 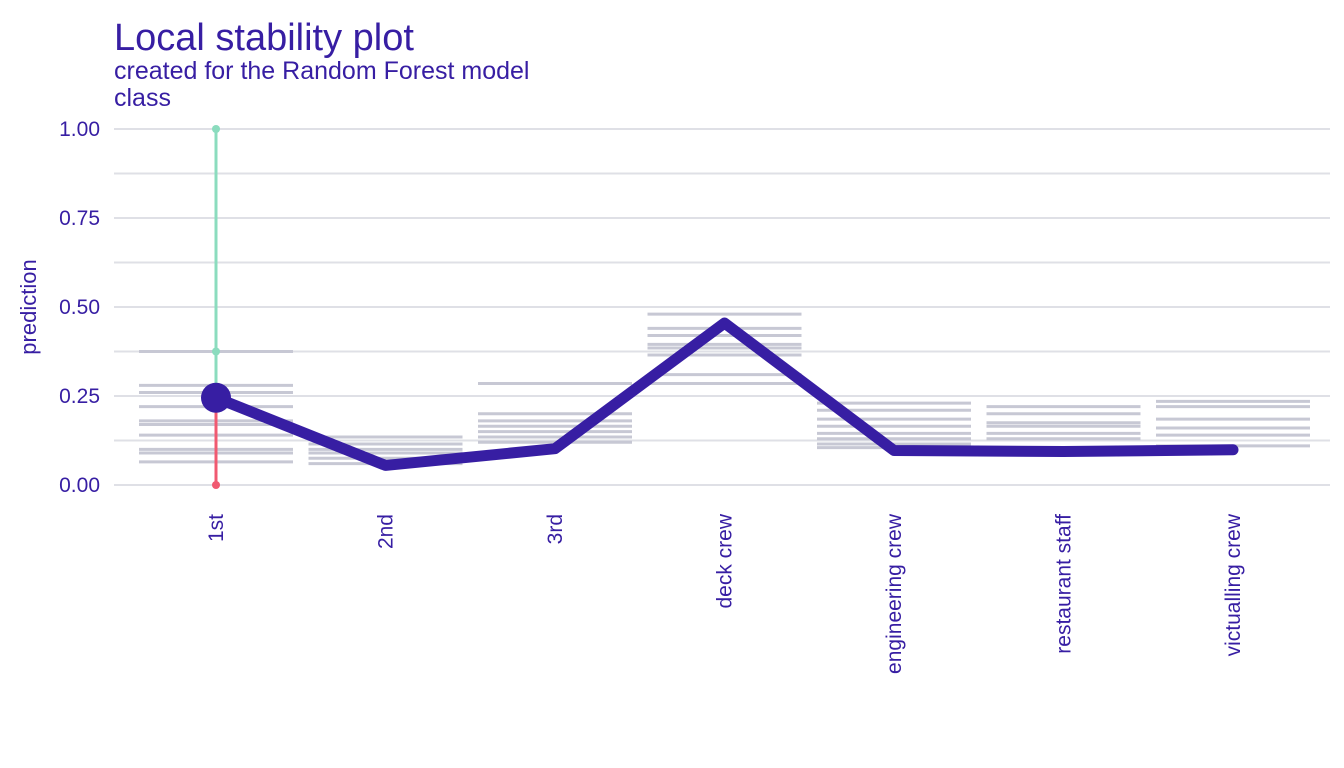 I want to click on x-tick-label: 1st, so click(x=216, y=528).